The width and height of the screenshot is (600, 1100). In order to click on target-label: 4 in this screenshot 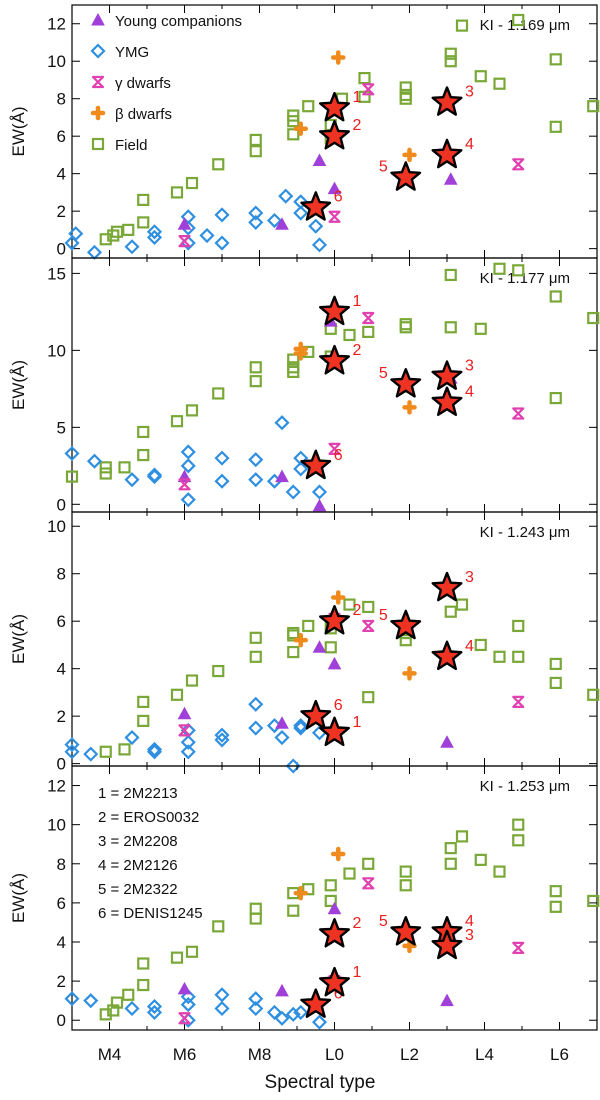, I will do `click(469, 392)`.